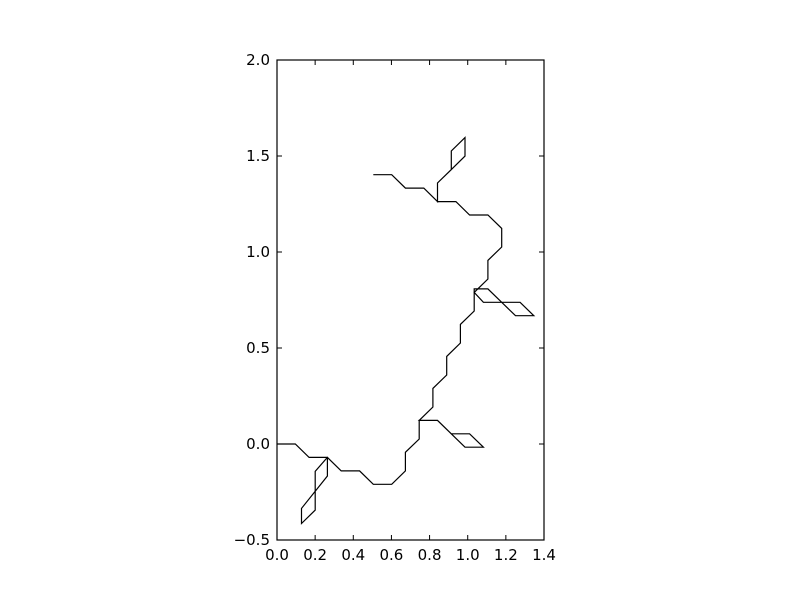 The height and width of the screenshot is (600, 800). Describe the element at coordinates (544, 555) in the screenshot. I see `x-tick-label: 1.4` at that location.